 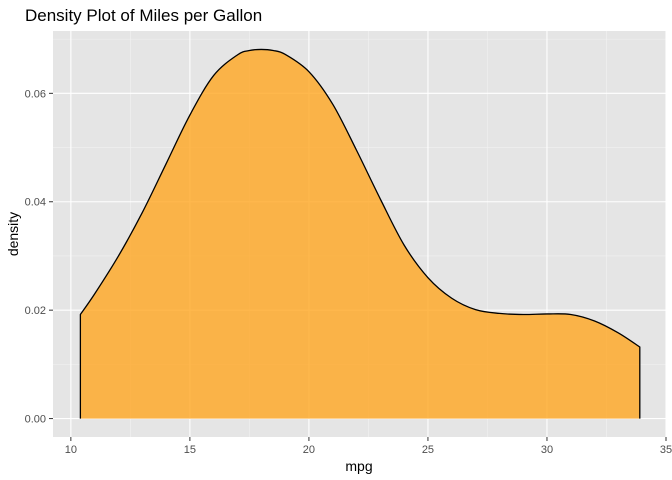 I want to click on y-tick-label: 0.02, so click(x=35, y=311).